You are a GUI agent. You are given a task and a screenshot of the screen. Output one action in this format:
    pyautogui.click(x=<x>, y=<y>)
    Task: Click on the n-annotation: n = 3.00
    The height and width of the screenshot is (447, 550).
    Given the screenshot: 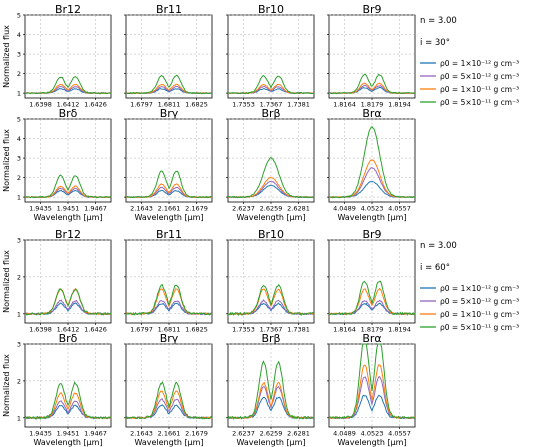 What is the action you would take?
    pyautogui.click(x=438, y=21)
    